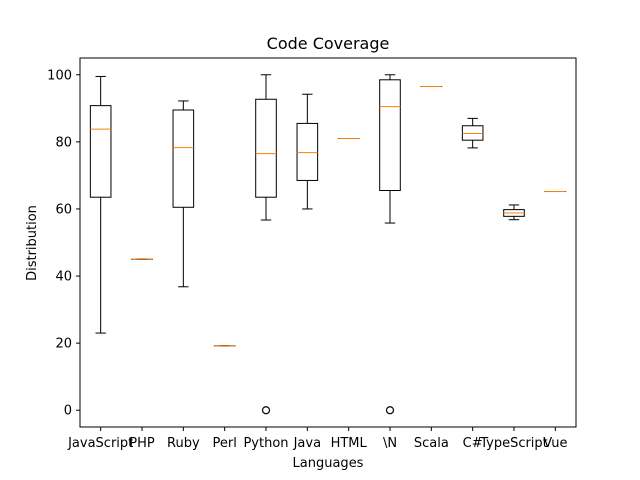 This screenshot has height=480, width=640. What do you see at coordinates (390, 443) in the screenshot?
I see `x-tick-label: \N` at bounding box center [390, 443].